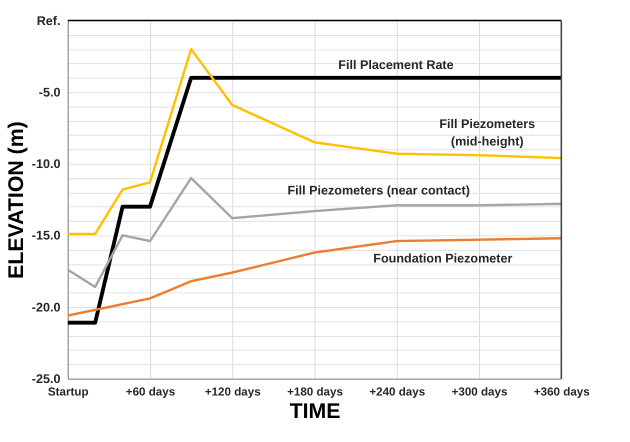  Describe the element at coordinates (46, 307) in the screenshot. I see `y-tick-label: -20.0` at that location.